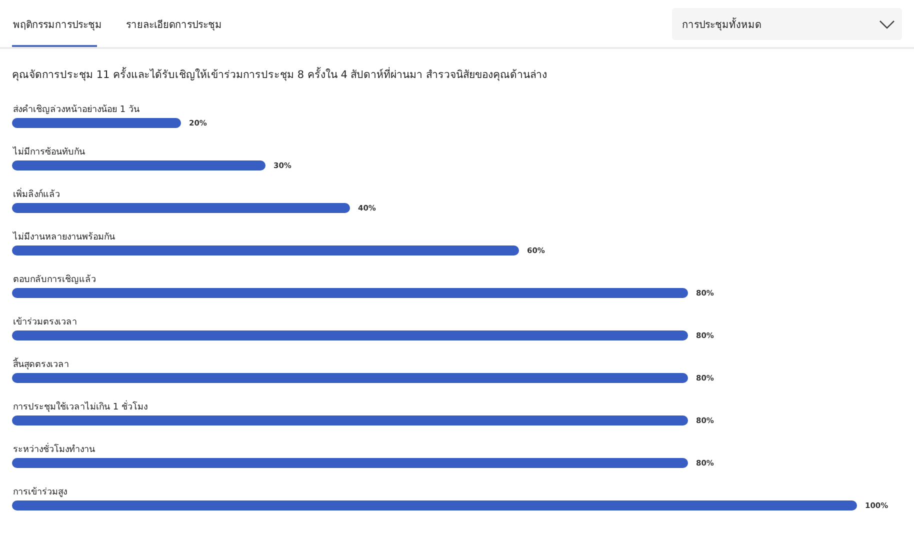 The image size is (914, 541). What do you see at coordinates (54, 279) in the screenshot?
I see `y-tick-label: ตอบกลับการเชิญแล้ว` at bounding box center [54, 279].